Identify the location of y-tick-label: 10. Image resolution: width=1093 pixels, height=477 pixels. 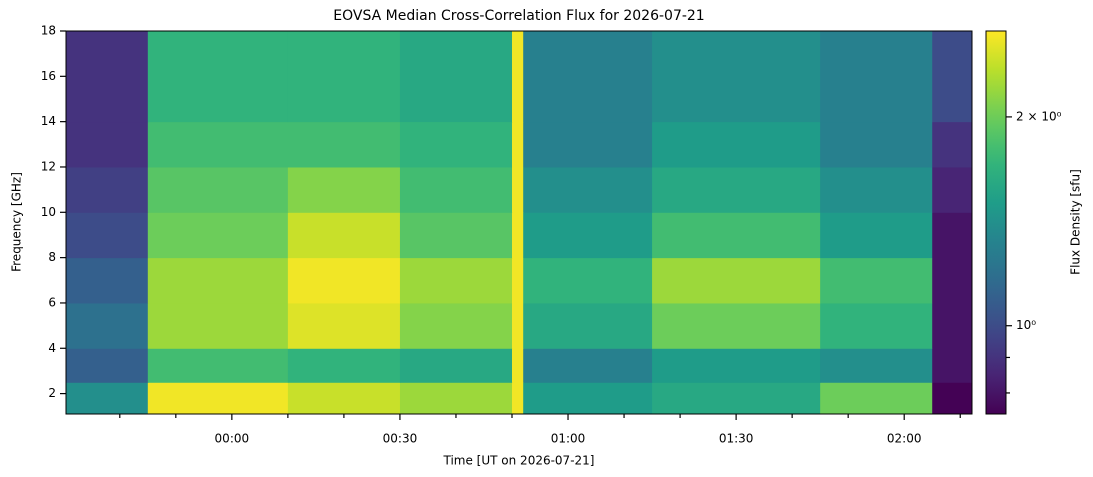
(48, 212).